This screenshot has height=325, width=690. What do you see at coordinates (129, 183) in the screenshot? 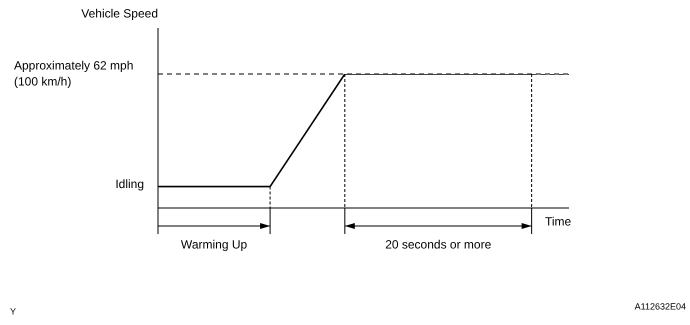
I see `text: Idling` at bounding box center [129, 183].